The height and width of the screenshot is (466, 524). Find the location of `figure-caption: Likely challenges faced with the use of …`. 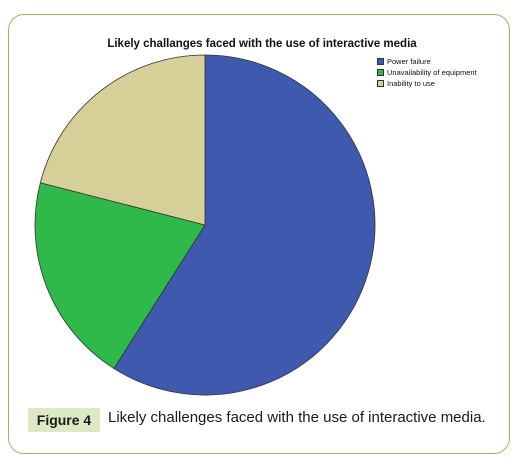

figure-caption: Likely challenges faced with the use of … is located at coordinates (297, 417).